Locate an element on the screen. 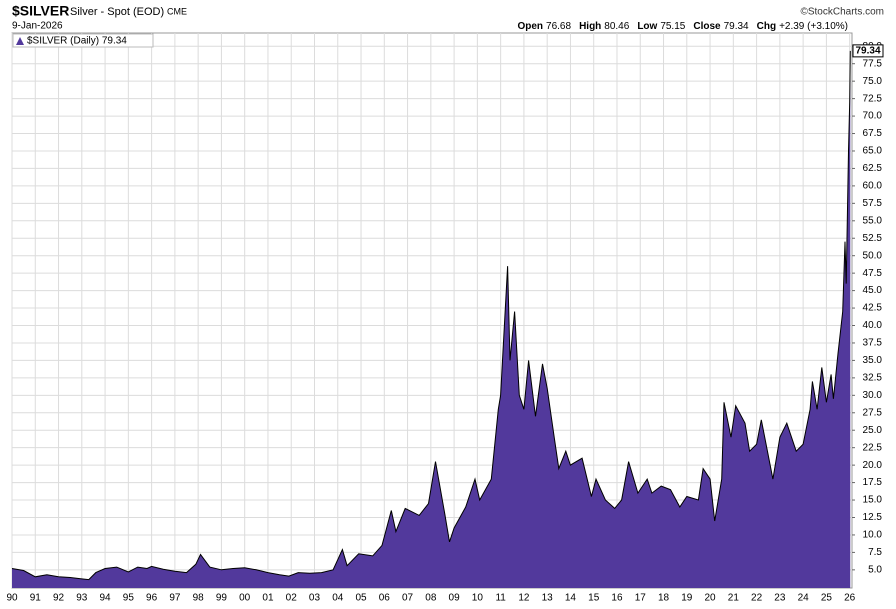 The width and height of the screenshot is (896, 609). legend-box is located at coordinates (83, 40).